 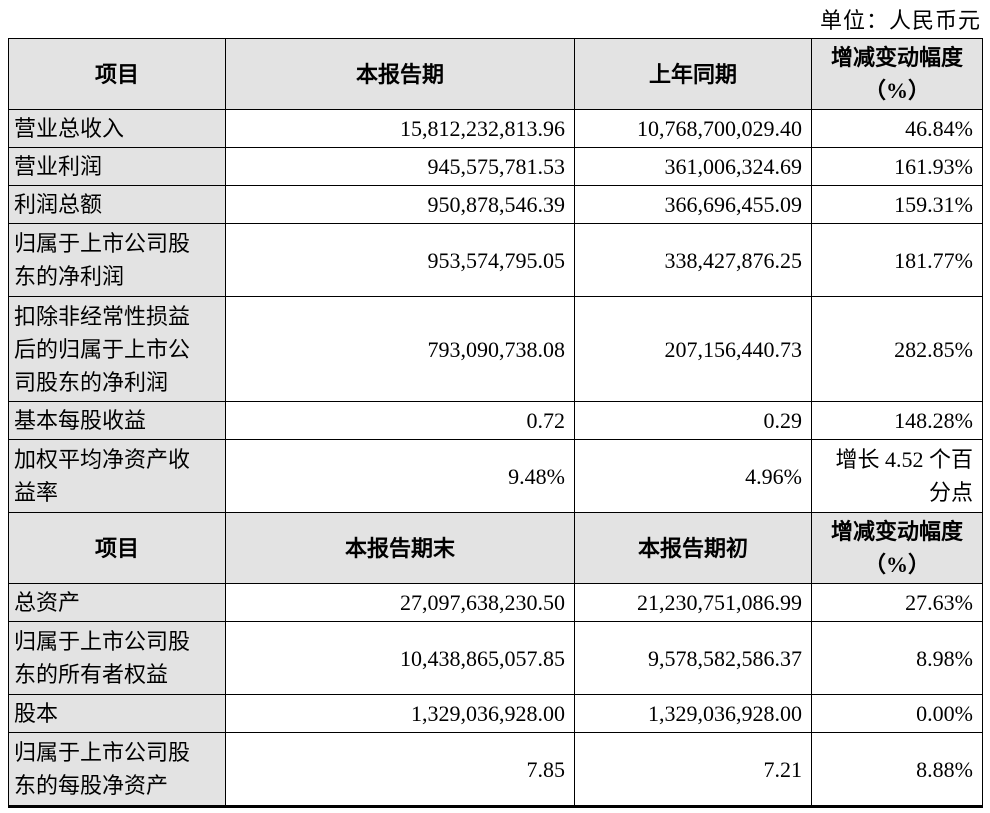 What do you see at coordinates (117, 128) in the screenshot?
I see `item-label: 营业总收入` at bounding box center [117, 128].